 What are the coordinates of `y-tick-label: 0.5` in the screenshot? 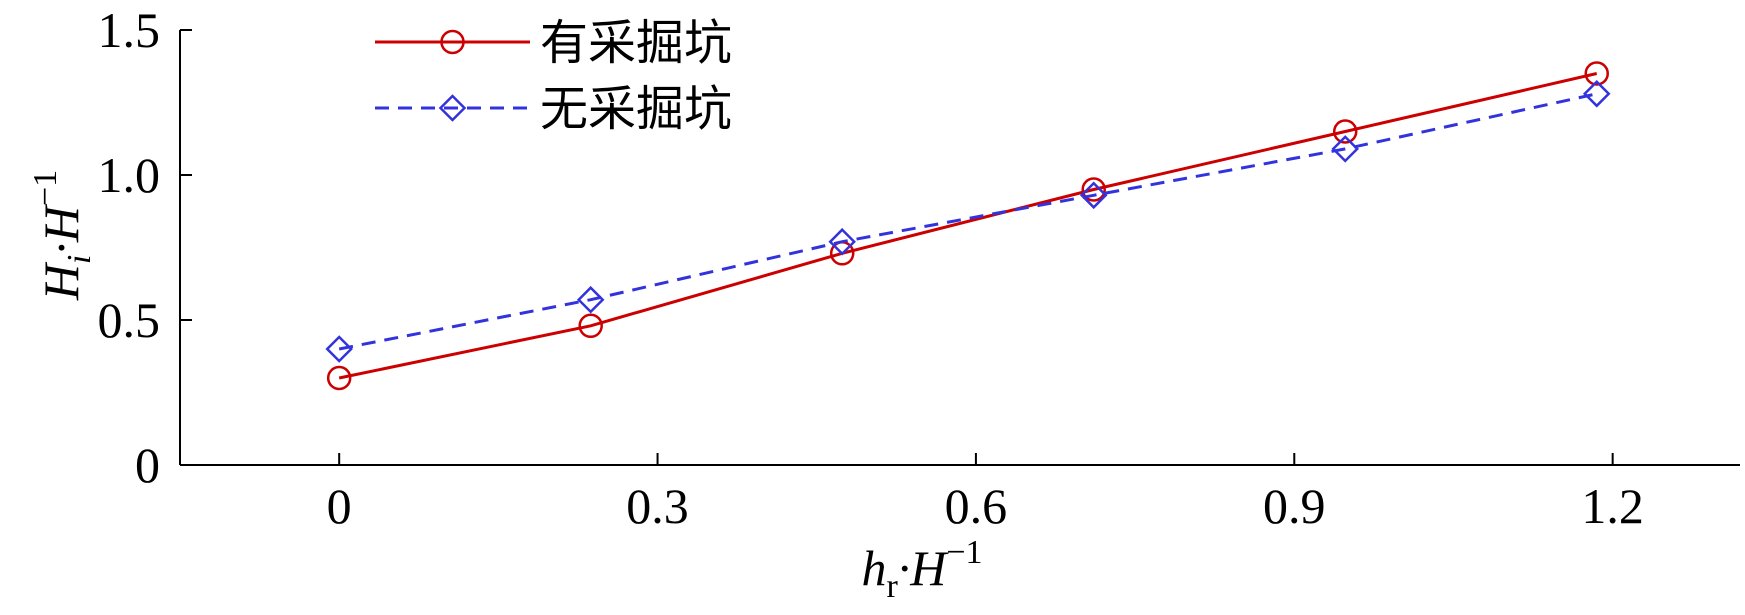 It's located at (129, 320).